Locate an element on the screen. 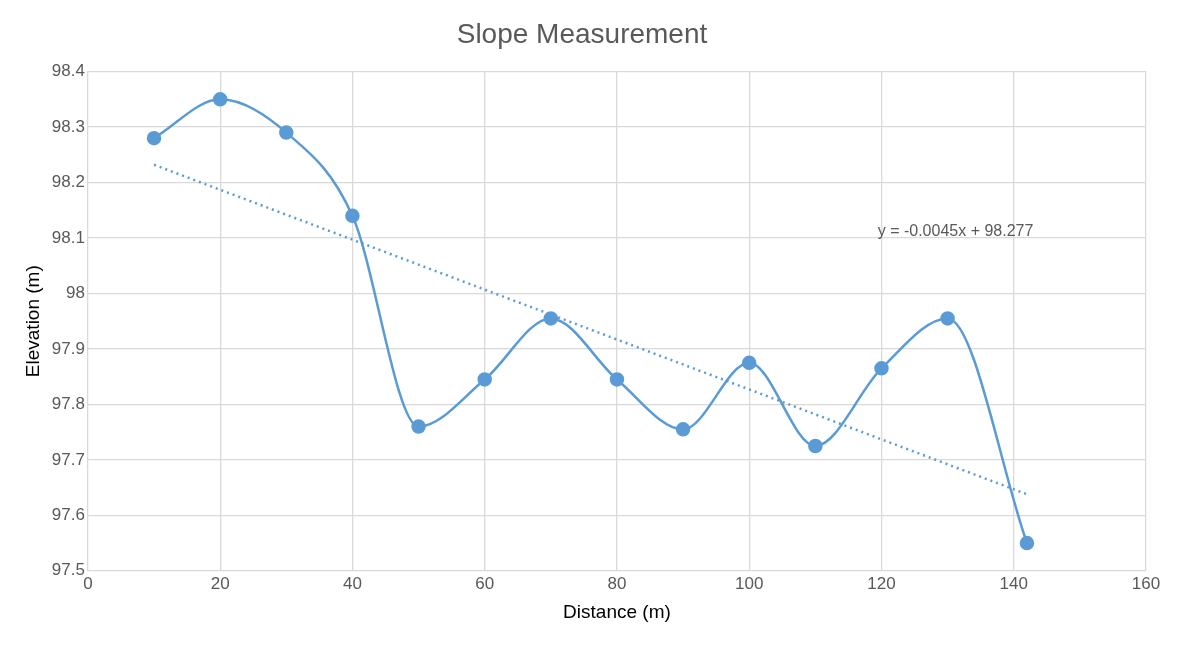 Image resolution: width=1184 pixels, height=660 pixels. x-tick-label: 0 is located at coordinates (88, 583).